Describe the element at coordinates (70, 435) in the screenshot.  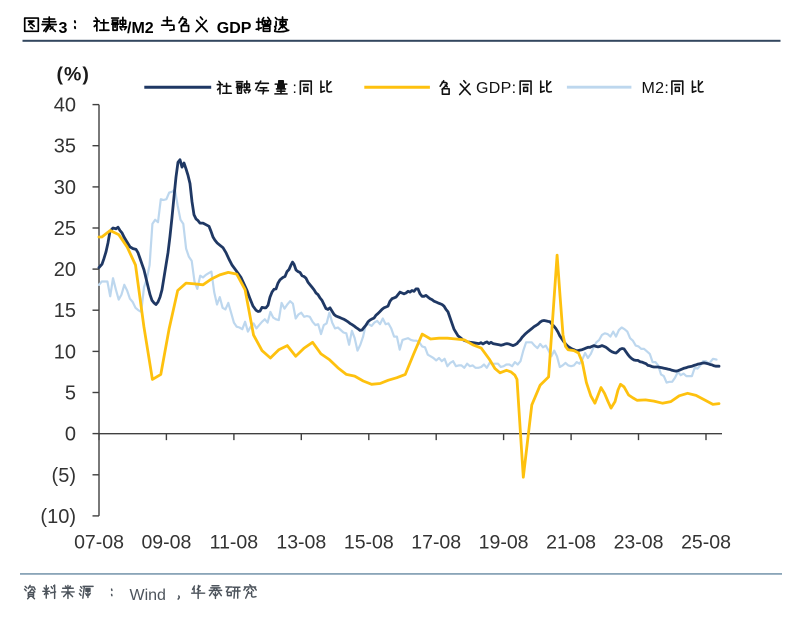
I see `svg-text: 0` at that location.